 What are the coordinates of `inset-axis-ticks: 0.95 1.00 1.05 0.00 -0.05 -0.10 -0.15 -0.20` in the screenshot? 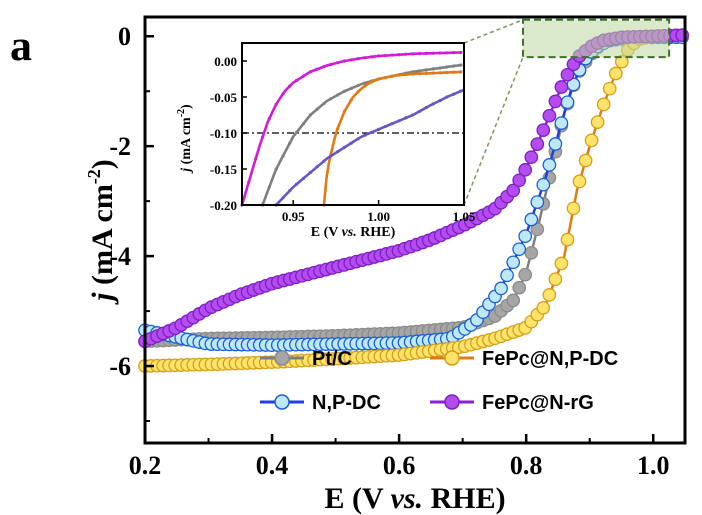 It's located at (343, 139).